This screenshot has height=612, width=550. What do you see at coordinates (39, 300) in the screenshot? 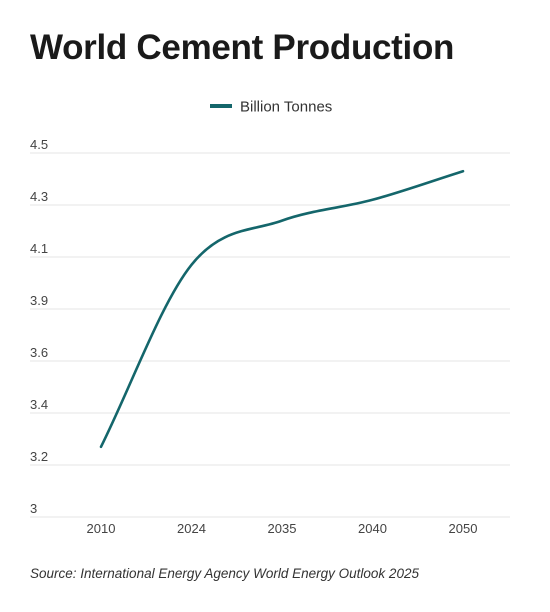
I see `y-tick-label: 3.9` at bounding box center [39, 300].